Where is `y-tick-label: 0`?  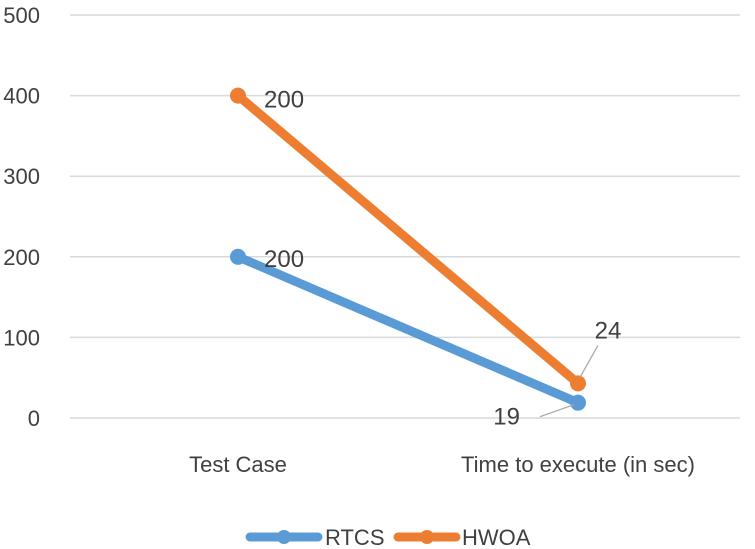 y-tick-label: 0 is located at coordinates (34, 418).